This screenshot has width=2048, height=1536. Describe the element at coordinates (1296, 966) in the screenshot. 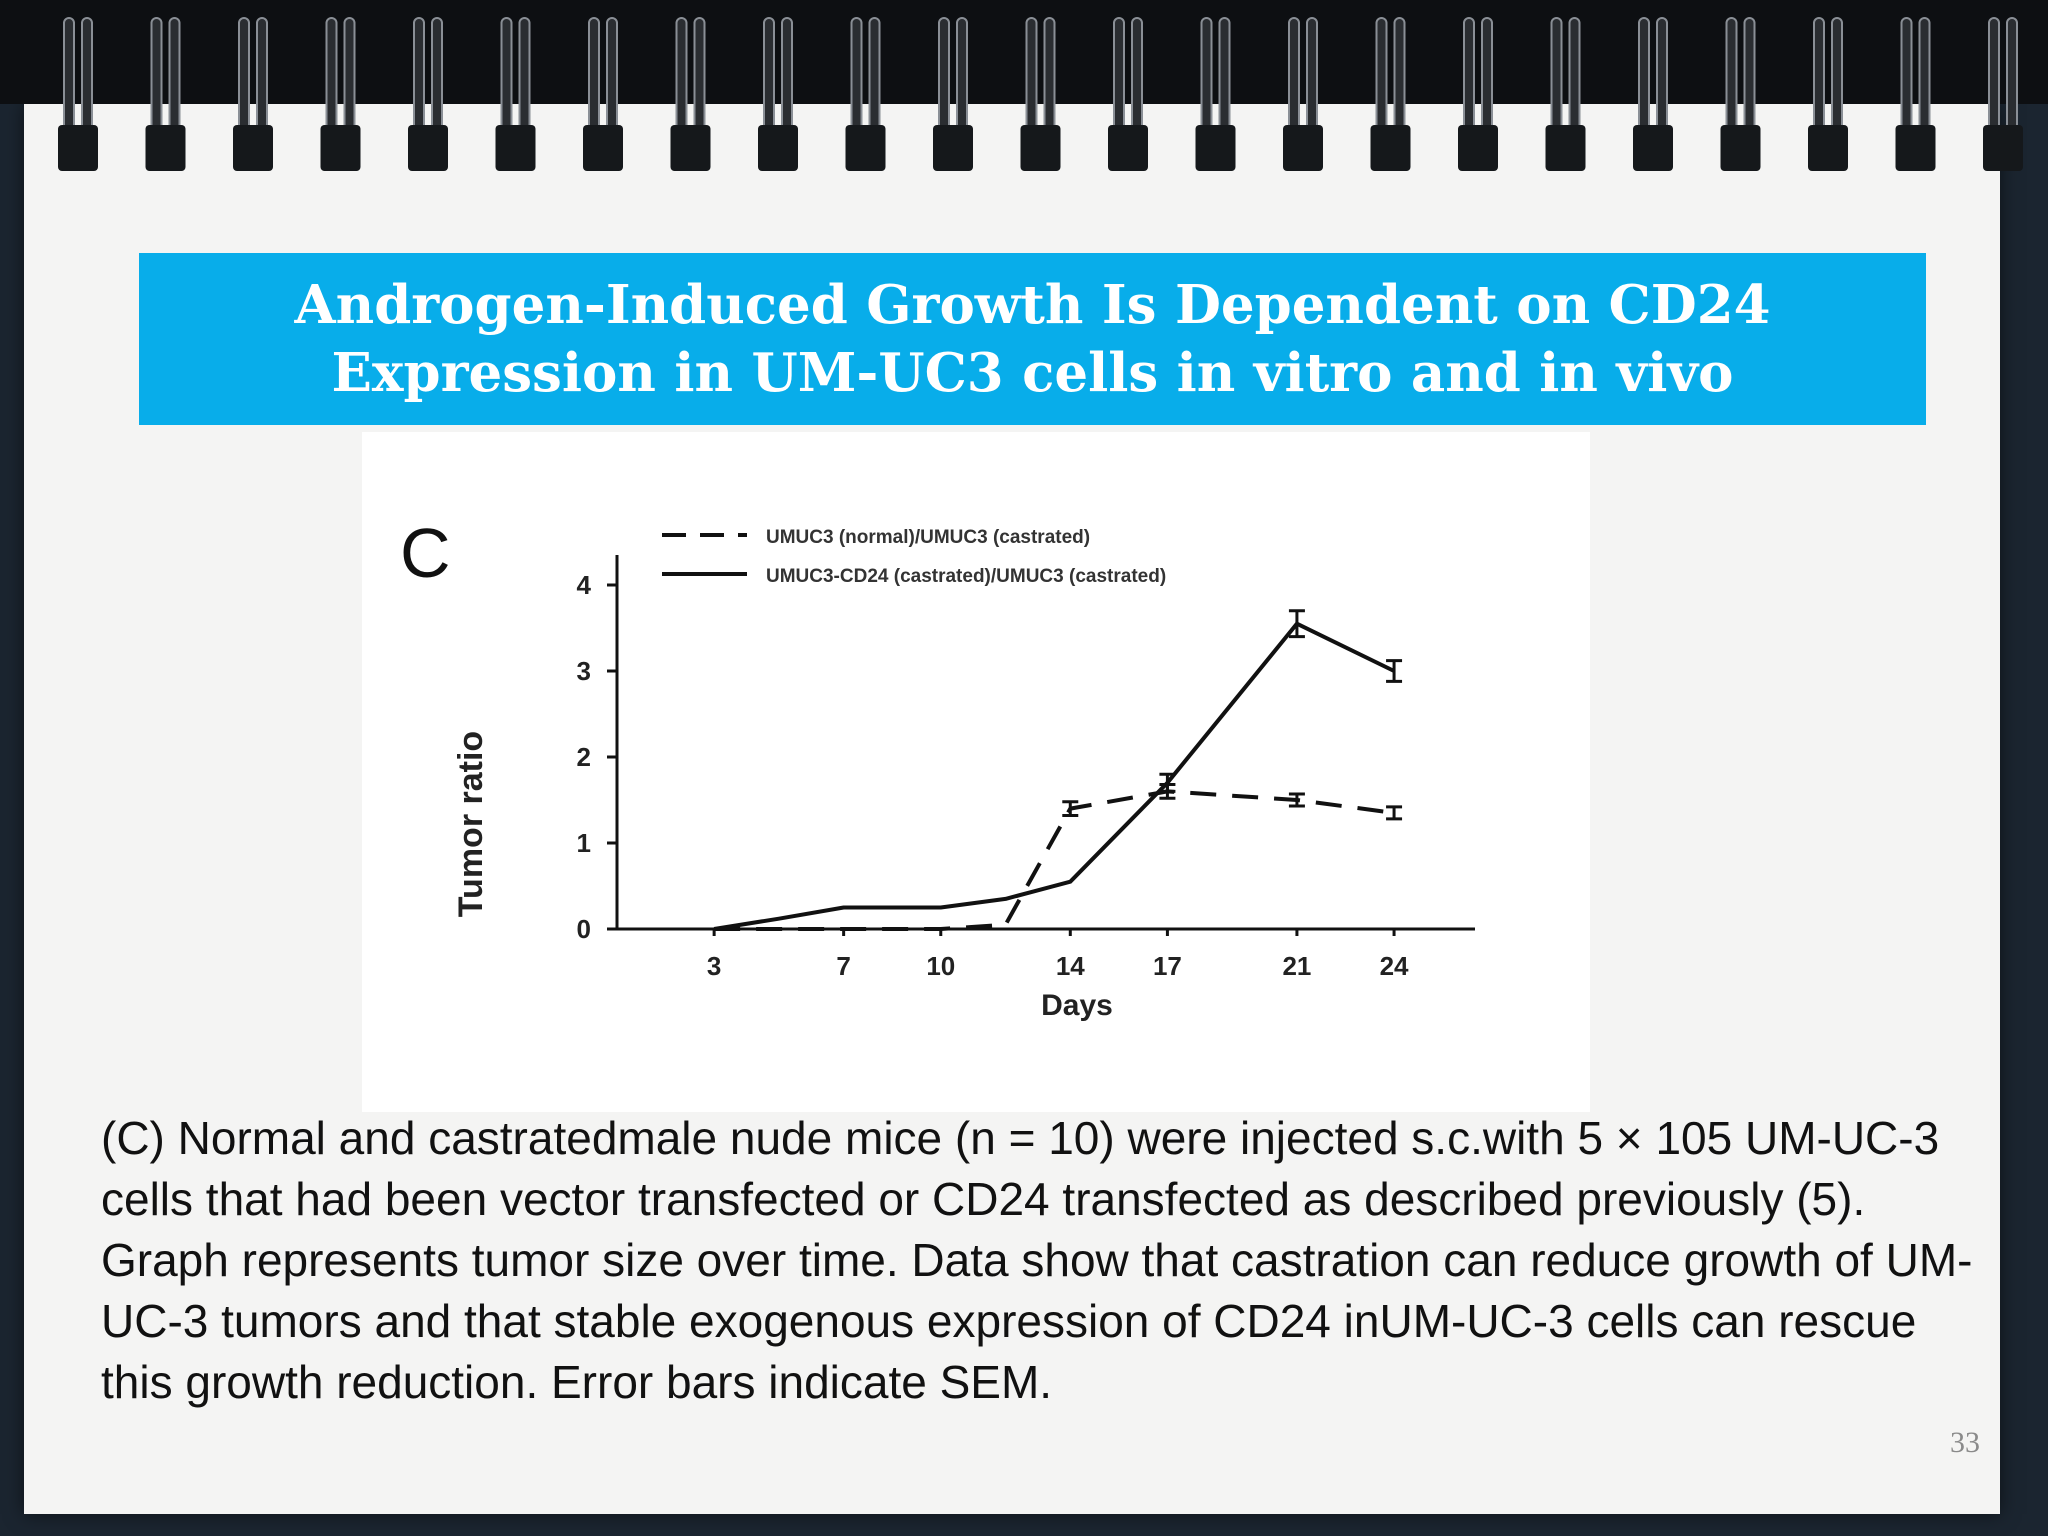

I see `x-tick-label: 21` at that location.